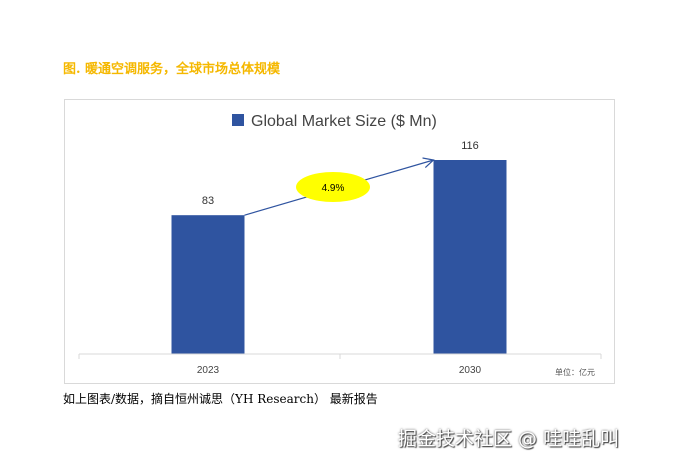 The image size is (675, 462). I want to click on watermark: 掘金技术社区 @ 哇哇乱叫, so click(509, 439).